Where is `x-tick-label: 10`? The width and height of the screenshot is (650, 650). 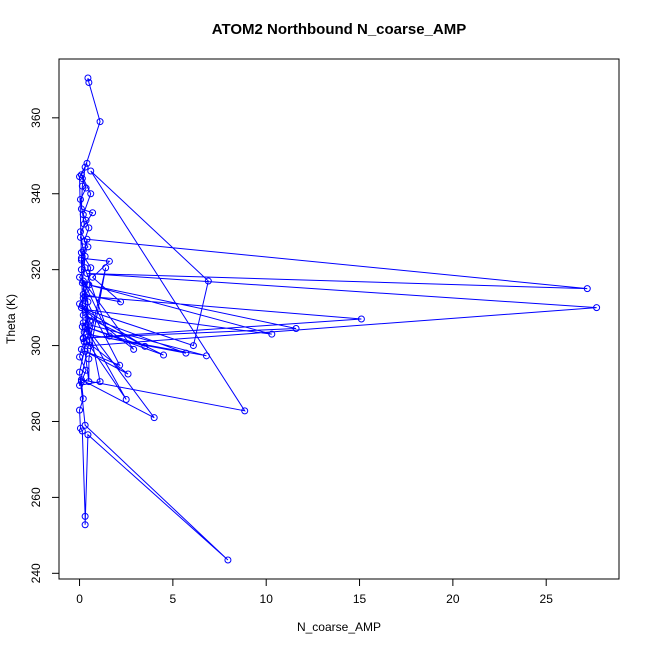 x-tick-label: 10 is located at coordinates (267, 599).